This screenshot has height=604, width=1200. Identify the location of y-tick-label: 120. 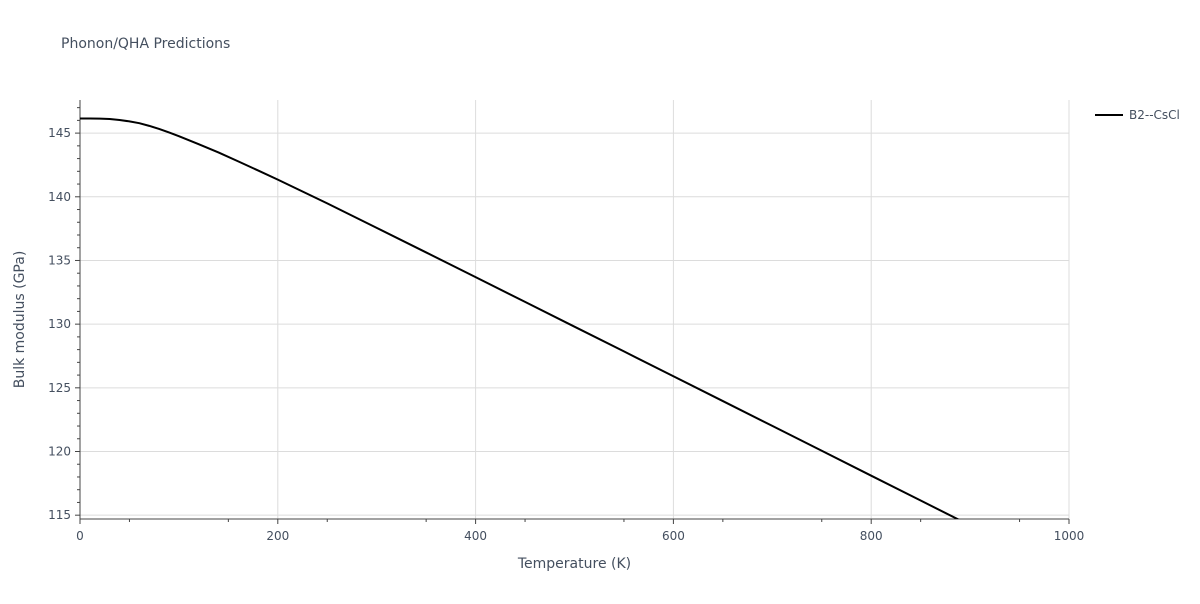
(59, 452).